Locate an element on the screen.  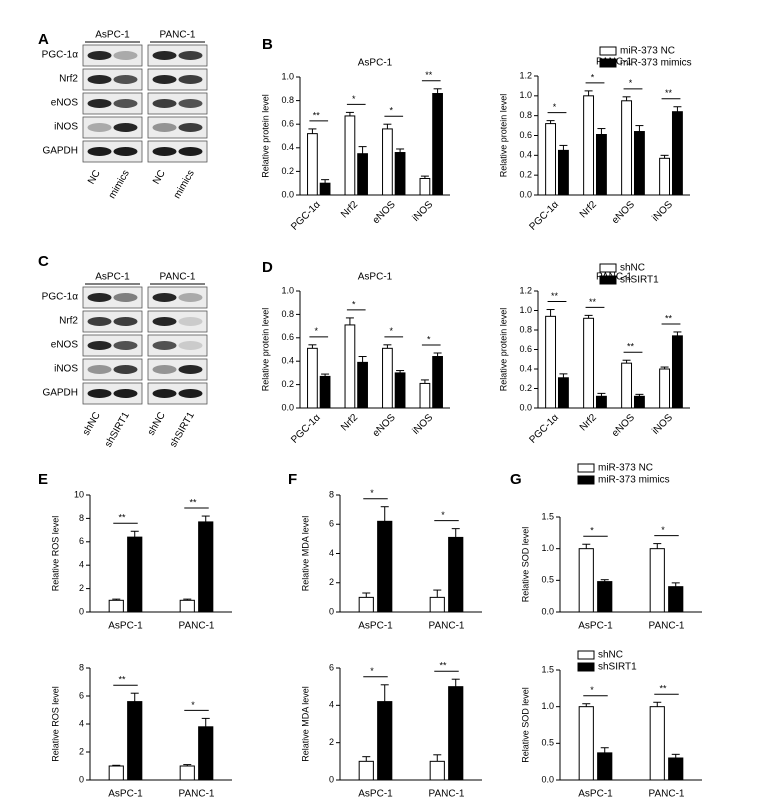
protein-label: iNOS is located at coordinates (66, 127).